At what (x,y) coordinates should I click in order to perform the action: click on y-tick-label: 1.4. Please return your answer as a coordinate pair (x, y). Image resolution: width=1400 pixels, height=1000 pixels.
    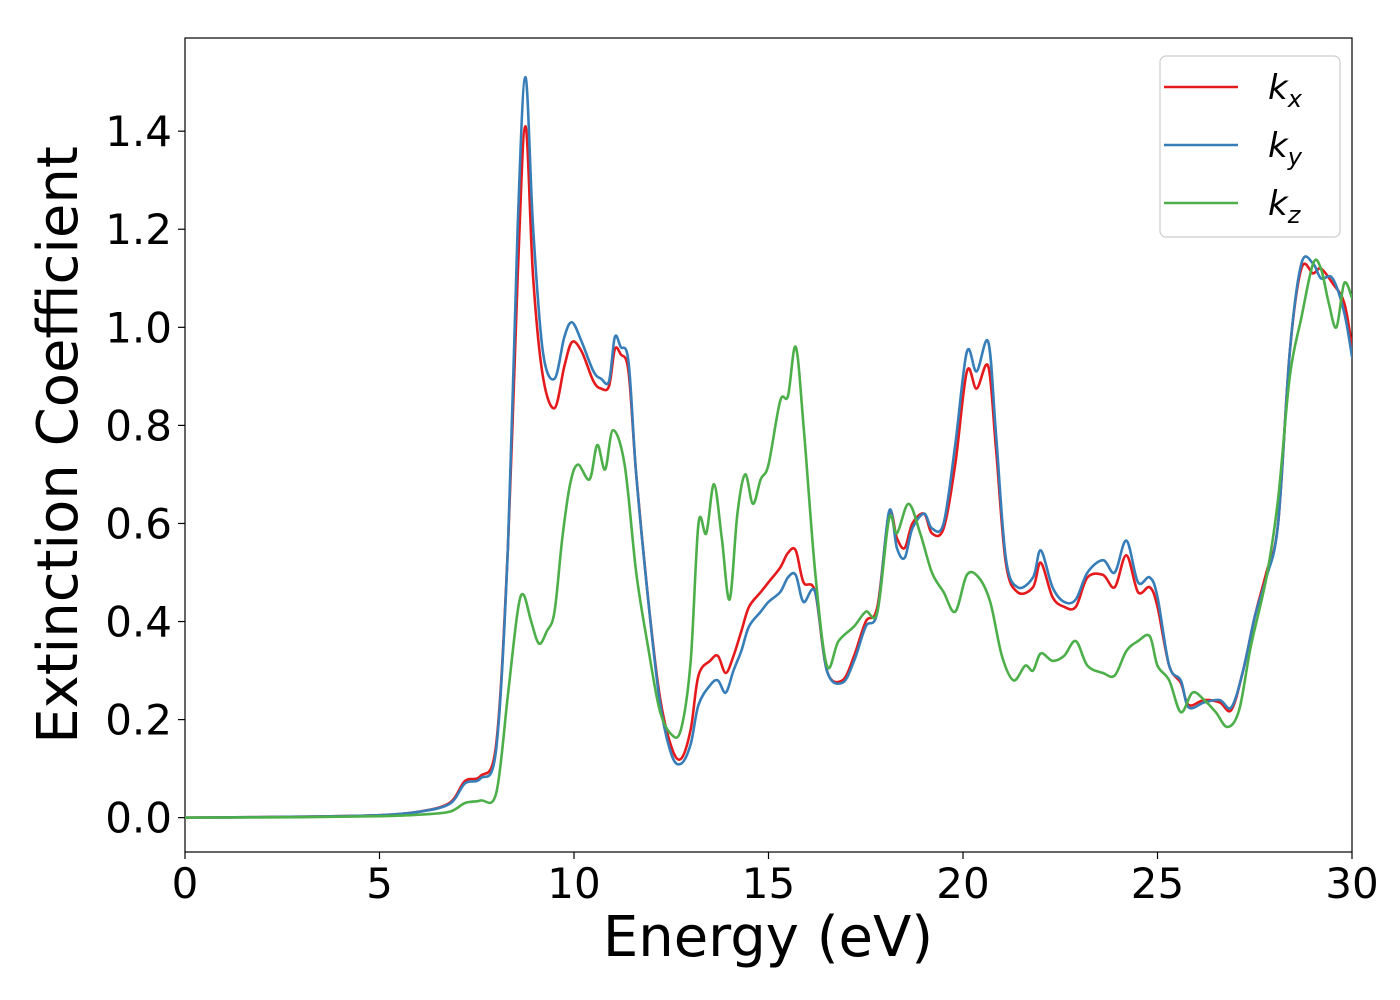
    Looking at the image, I should click on (138, 131).